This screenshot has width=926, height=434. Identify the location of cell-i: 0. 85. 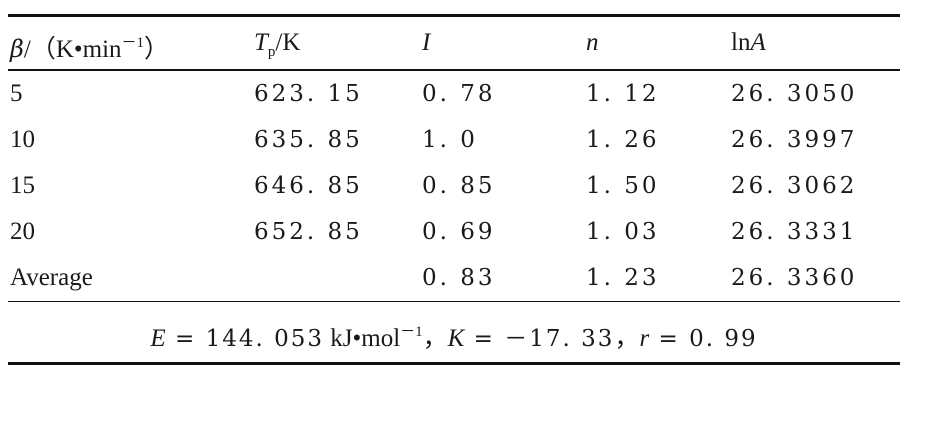
(459, 185).